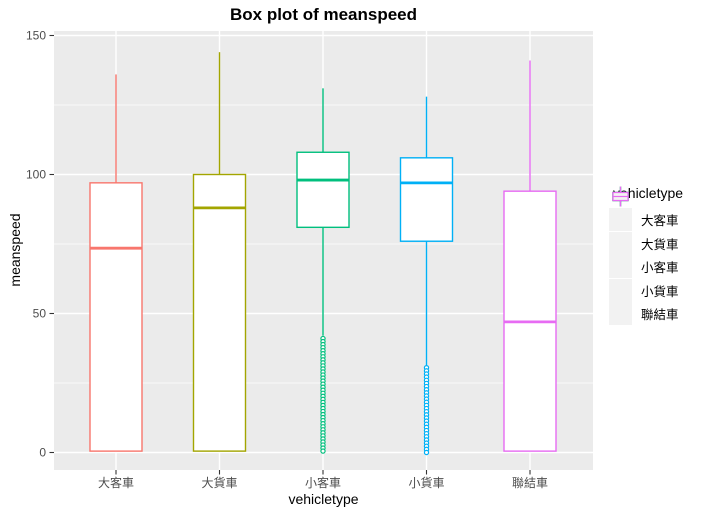 The width and height of the screenshot is (714, 517). What do you see at coordinates (116, 482) in the screenshot?
I see `x-tick-label: 大客車` at bounding box center [116, 482].